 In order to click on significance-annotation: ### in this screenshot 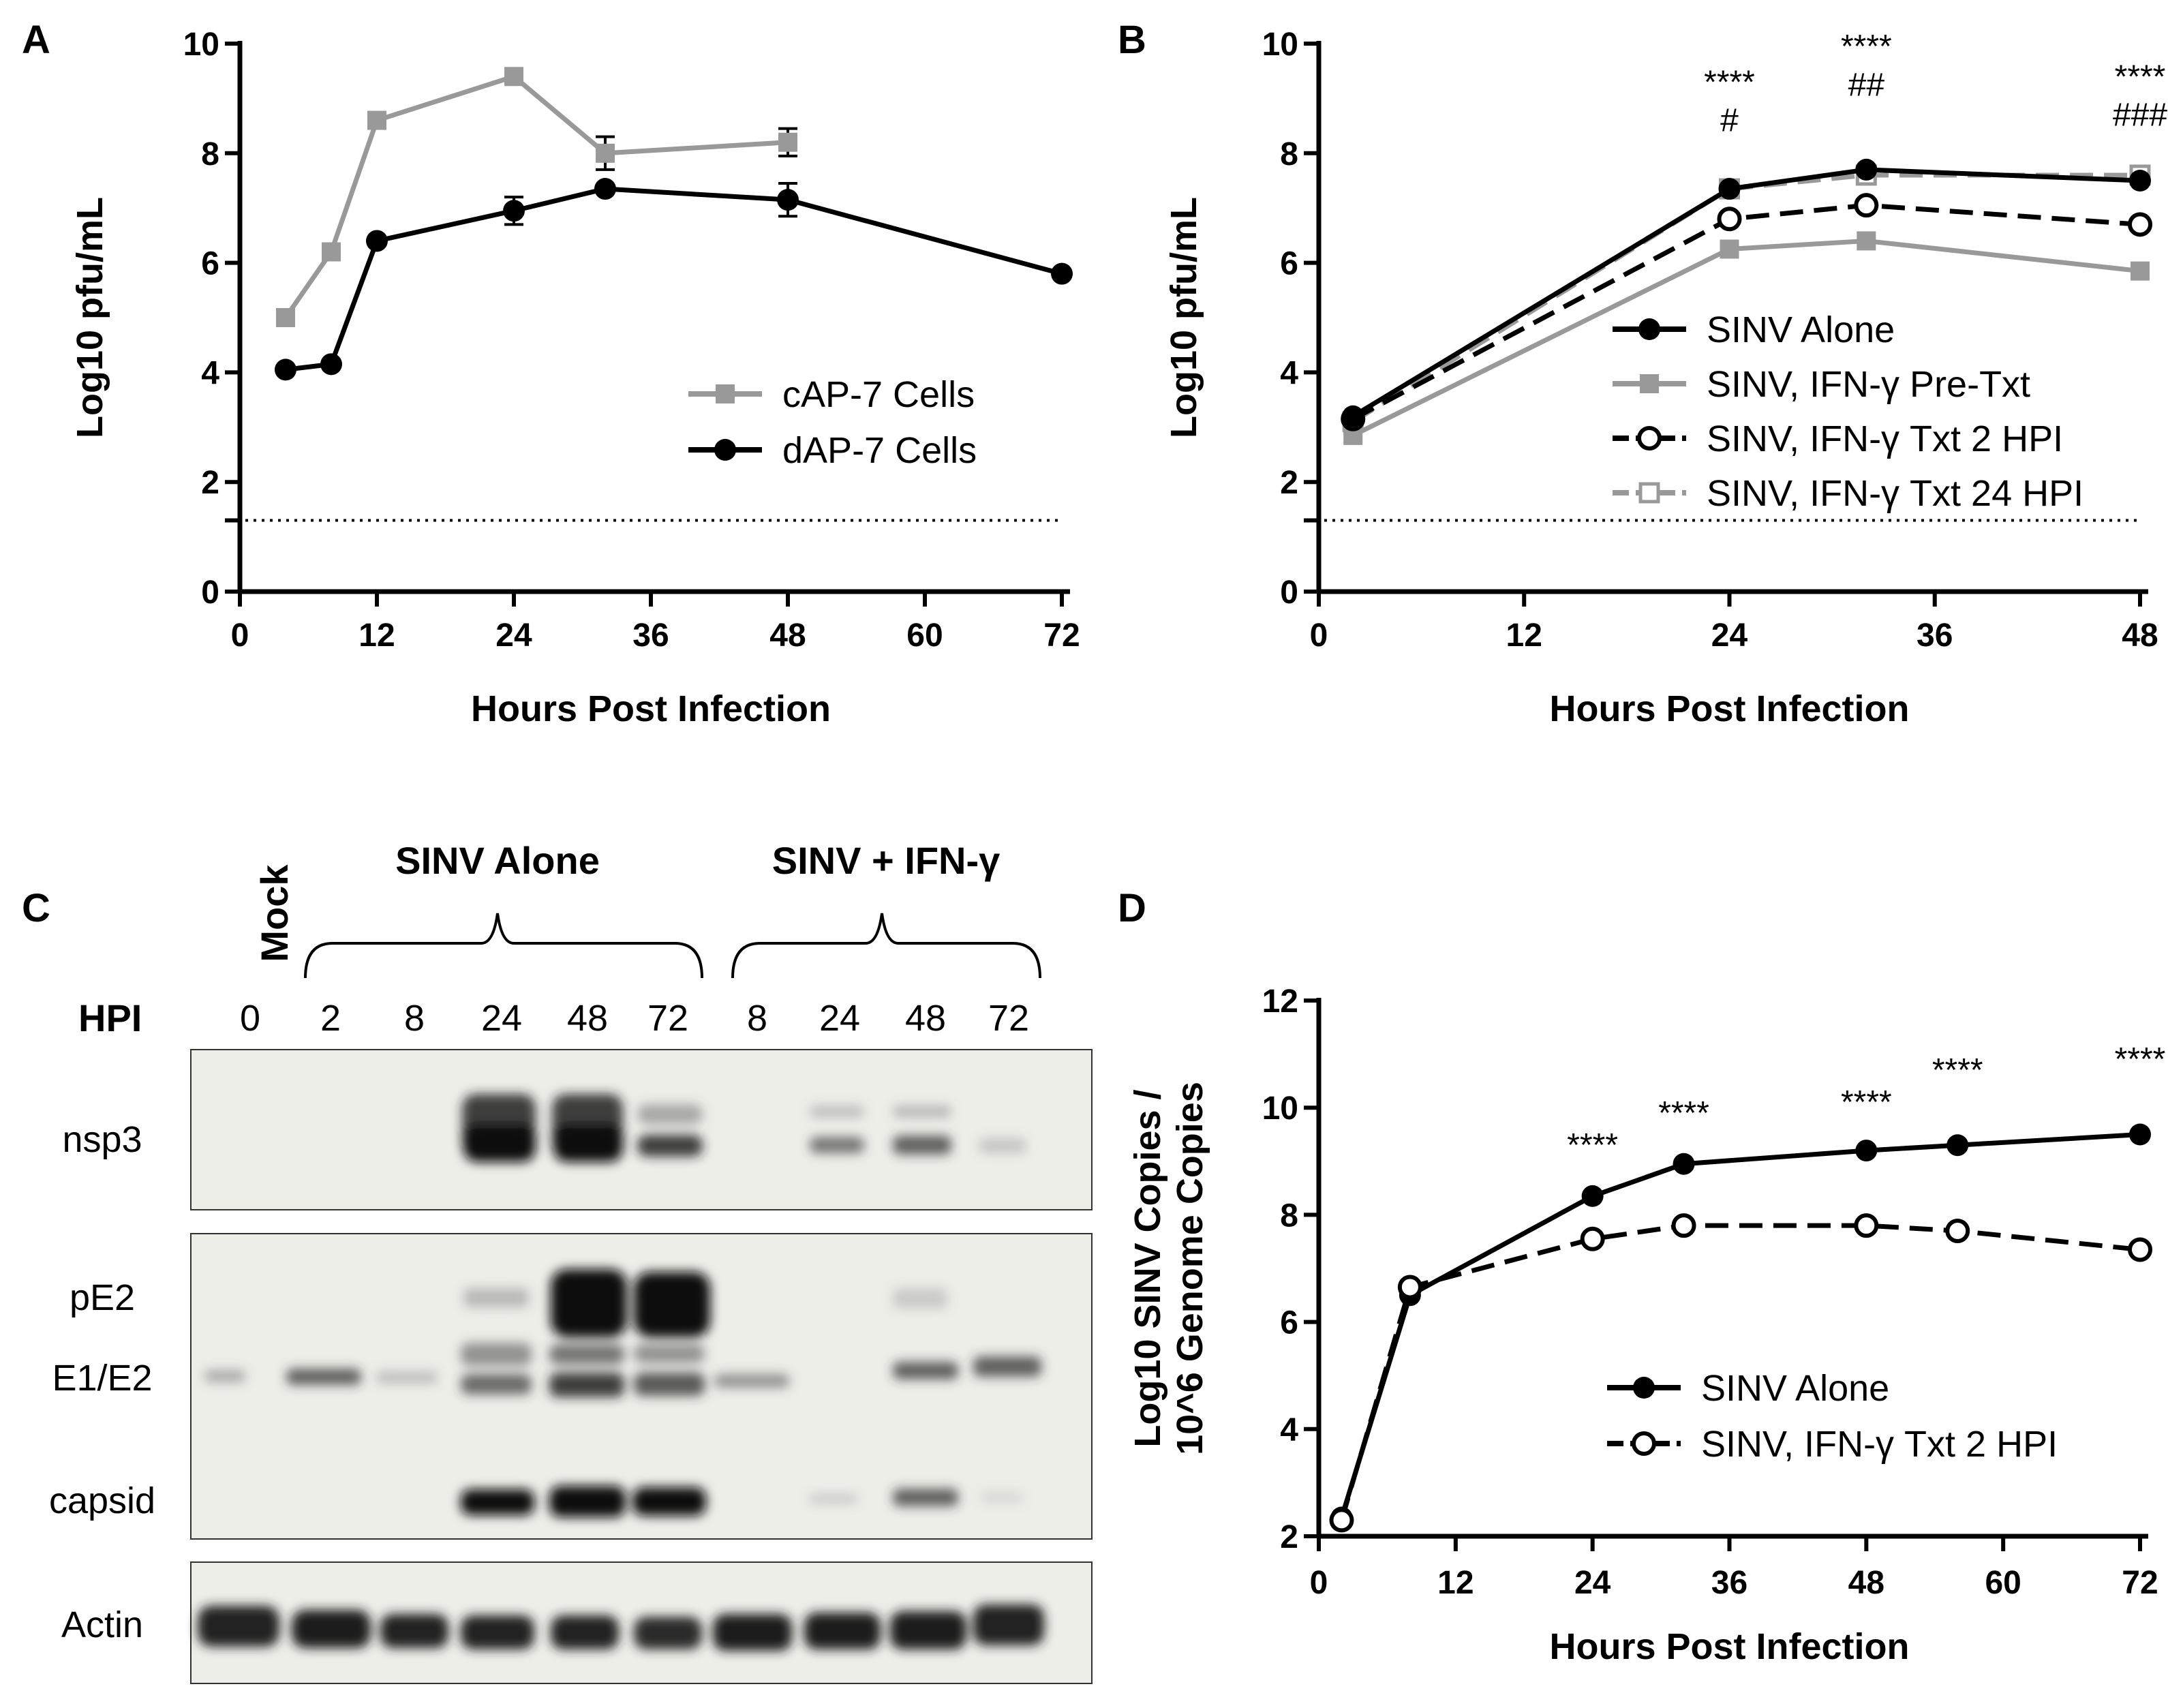, I will do `click(2140, 115)`.